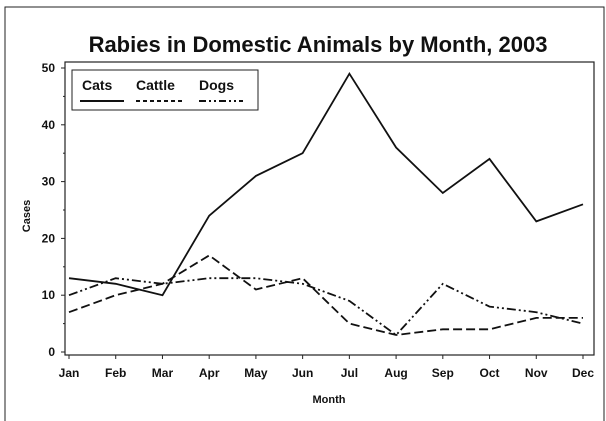 Image resolution: width=606 pixels, height=421 pixels. What do you see at coordinates (256, 373) in the screenshot?
I see `x-tick-label: May` at bounding box center [256, 373].